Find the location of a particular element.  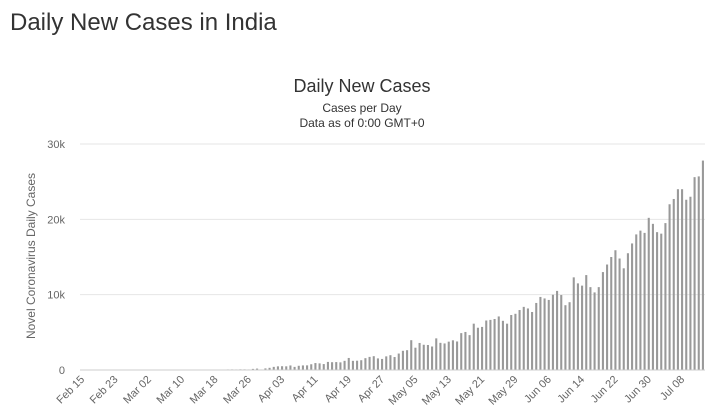

x-tick-label: May 29 is located at coordinates (504, 391).